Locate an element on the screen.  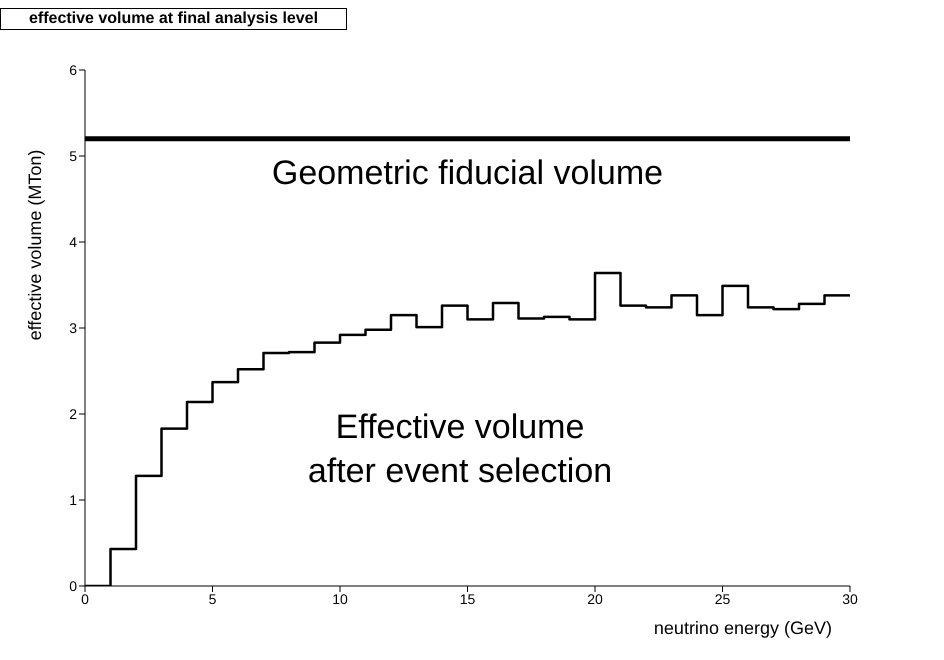
x-tick-label: 0 is located at coordinates (85, 598).